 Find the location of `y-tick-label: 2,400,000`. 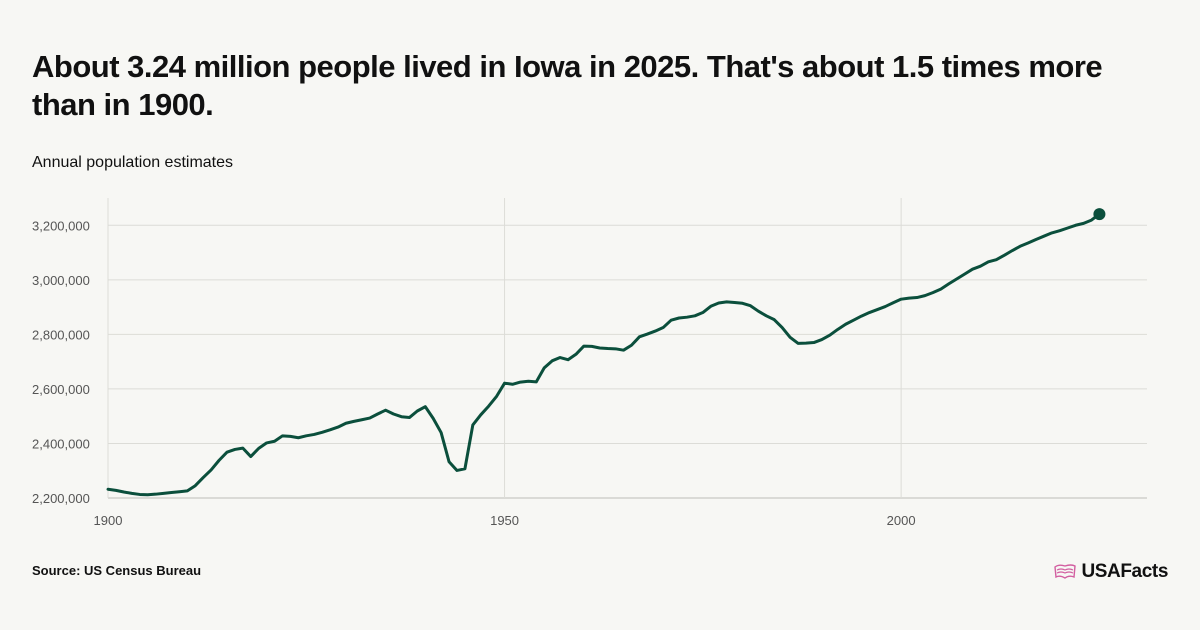

y-tick-label: 2,400,000 is located at coordinates (61, 443).